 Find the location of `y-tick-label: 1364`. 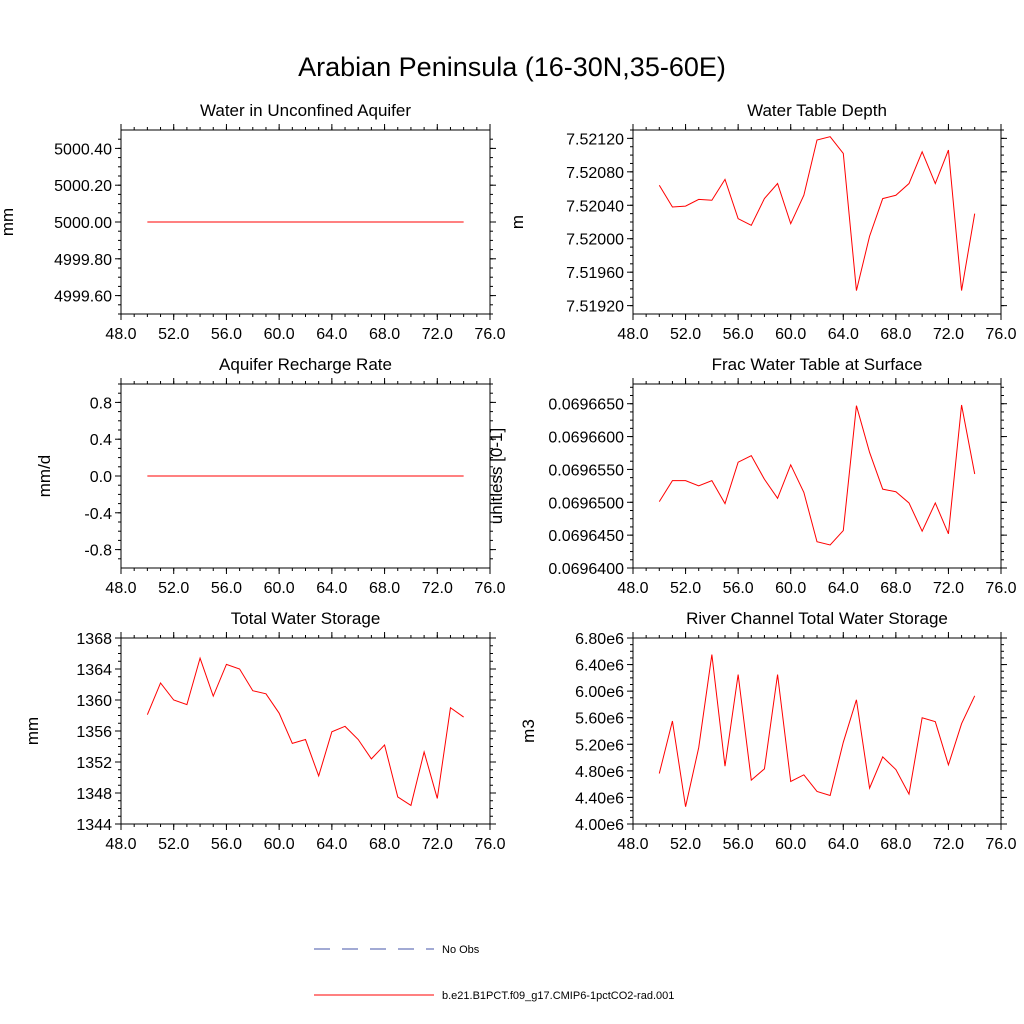

y-tick-label: 1364 is located at coordinates (94, 670).